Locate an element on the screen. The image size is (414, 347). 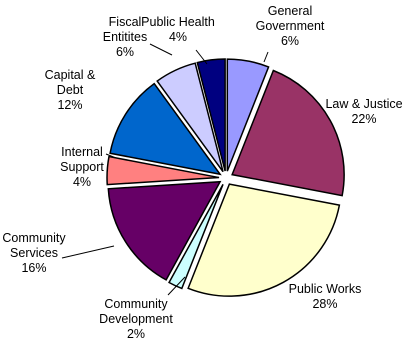
pie-slice-public-works is located at coordinates (264, 240).